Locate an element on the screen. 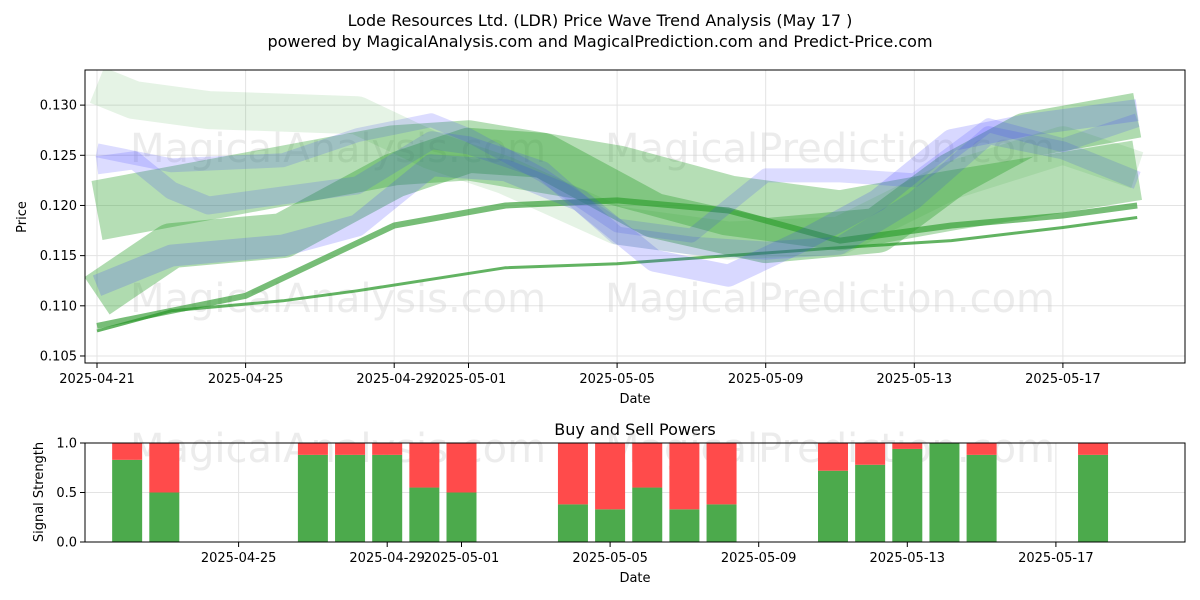 The height and width of the screenshot is (600, 1200). buy-sell-y-ticks: 0.0 0.5 1.0 is located at coordinates (70, 494).